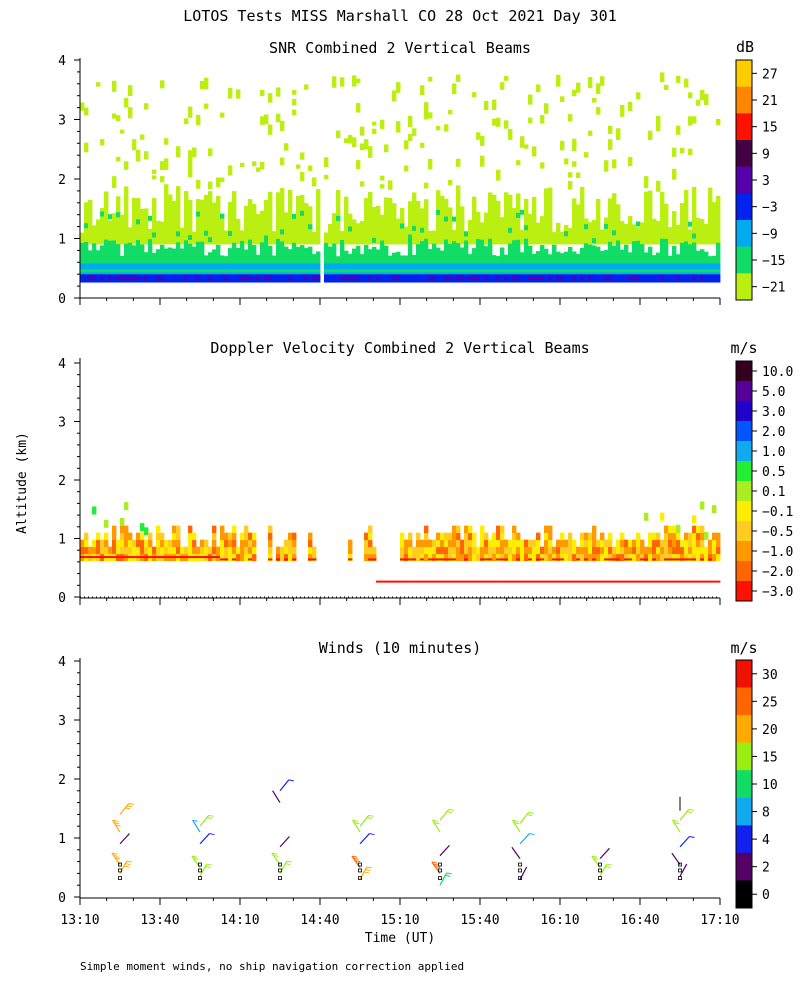 Image resolution: width=800 pixels, height=1000 pixels. Describe the element at coordinates (770, 675) in the screenshot. I see `colorbar-label: 30` at that location.